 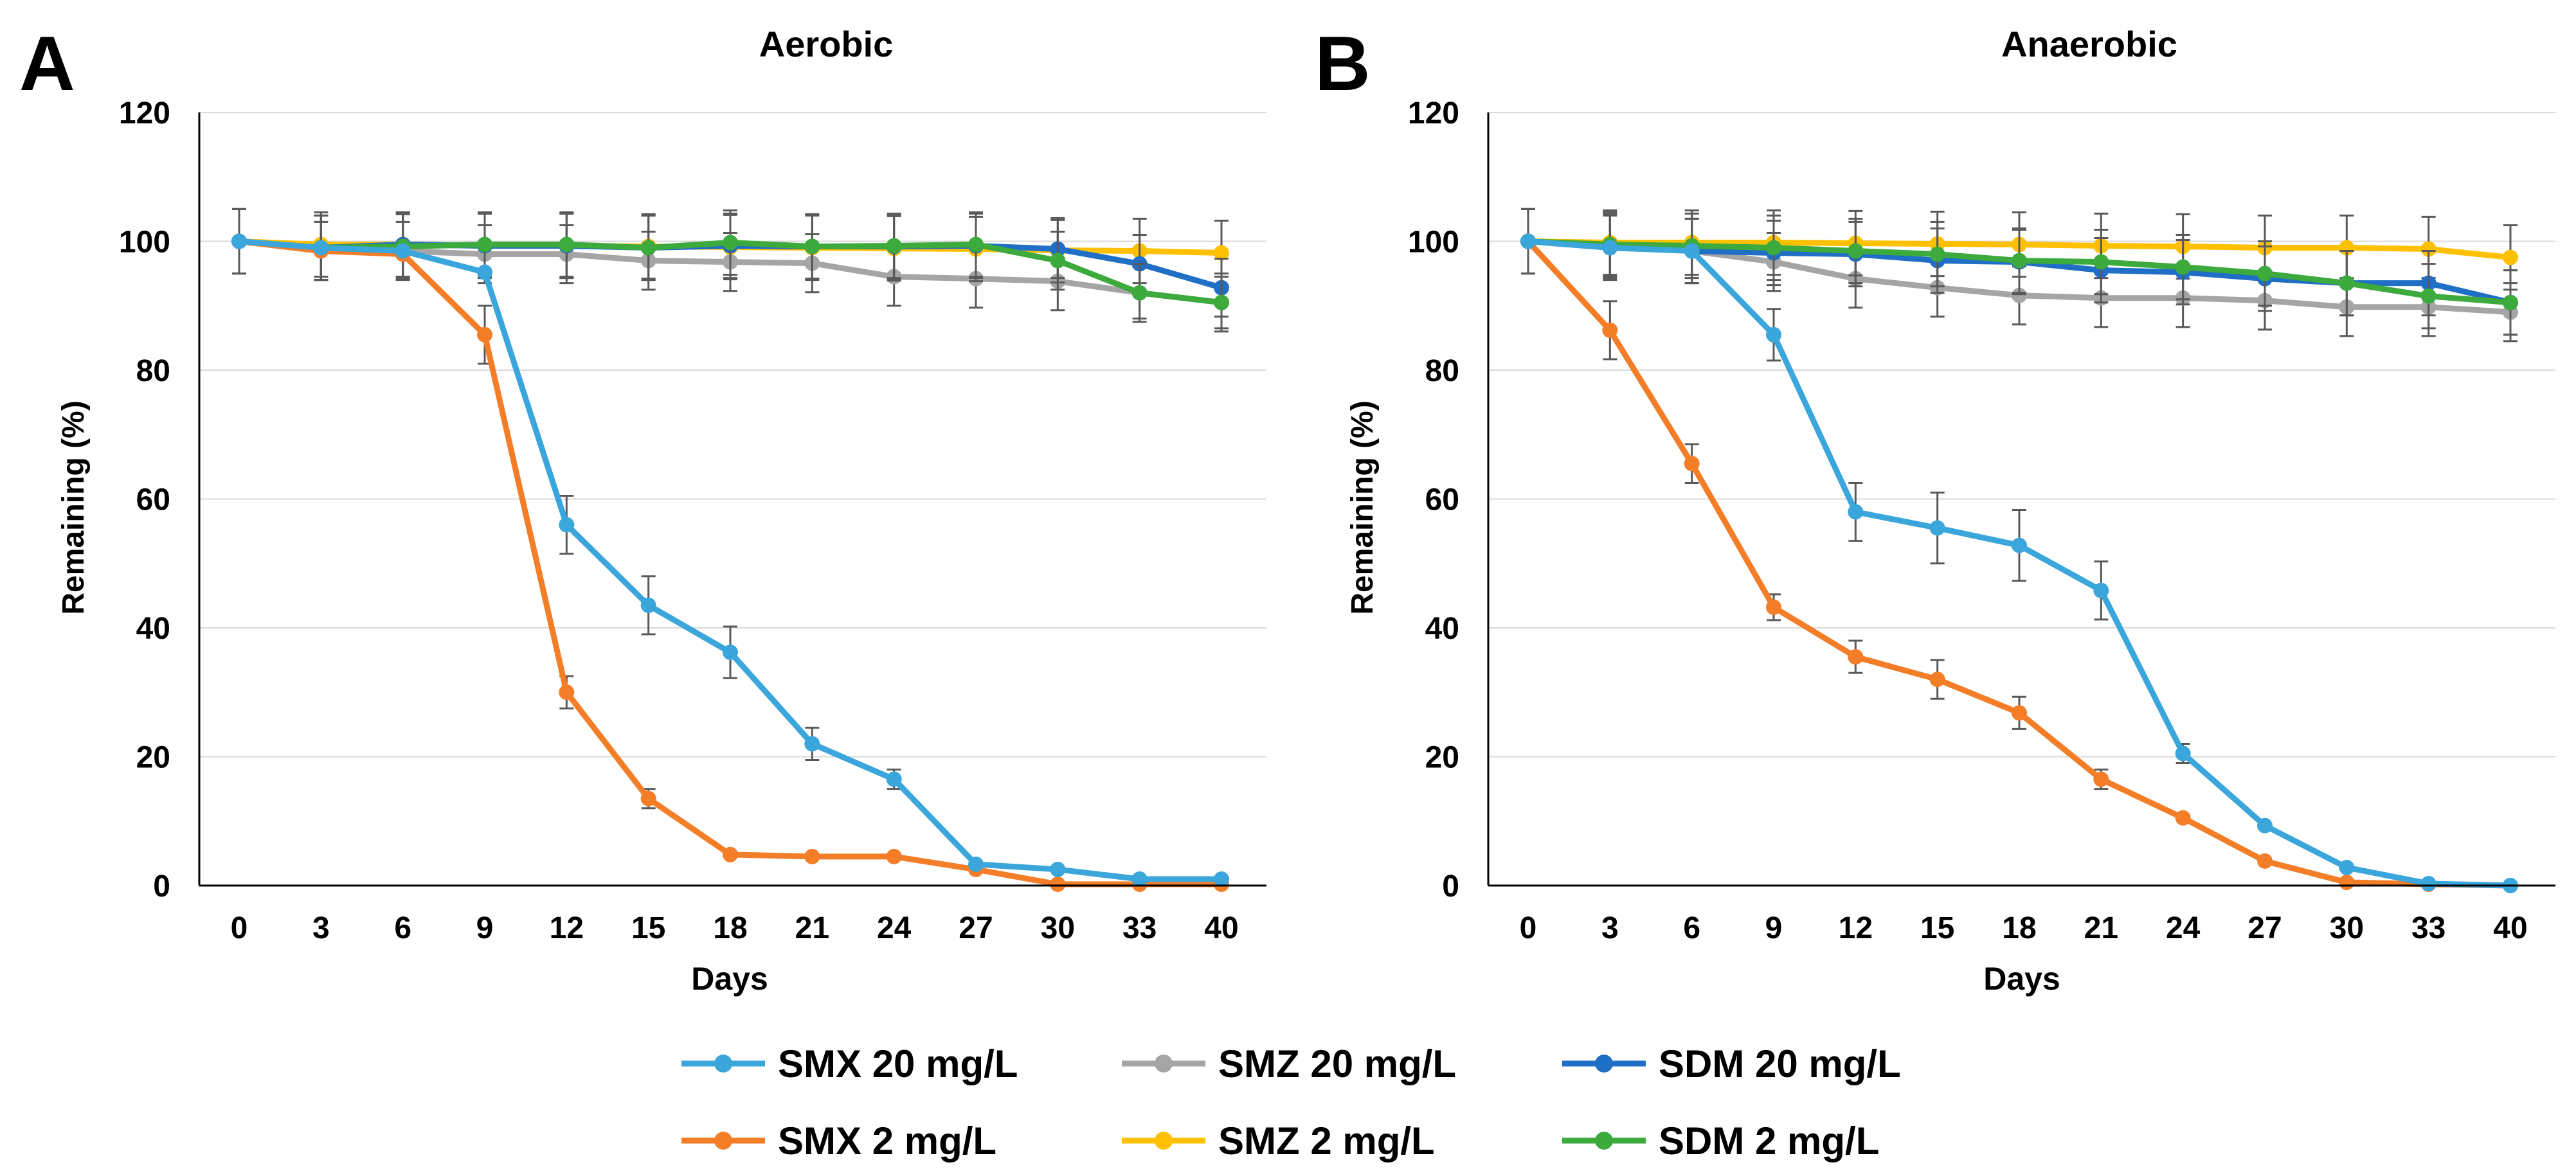 What do you see at coordinates (1139, 928) in the screenshot?
I see `x-tick-label: 33` at bounding box center [1139, 928].